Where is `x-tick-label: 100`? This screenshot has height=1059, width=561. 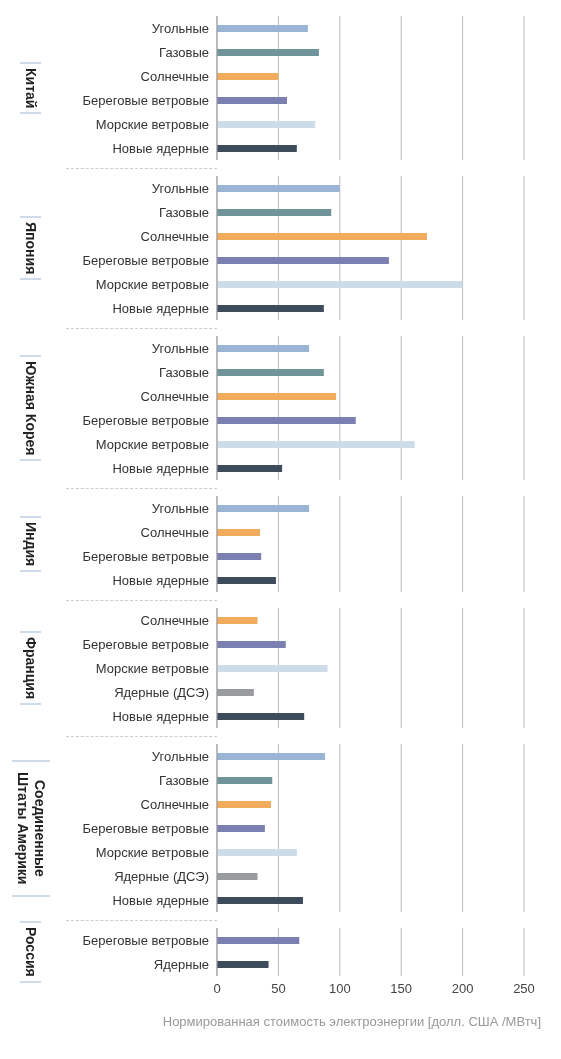 x-tick-label: 100 is located at coordinates (339, 989).